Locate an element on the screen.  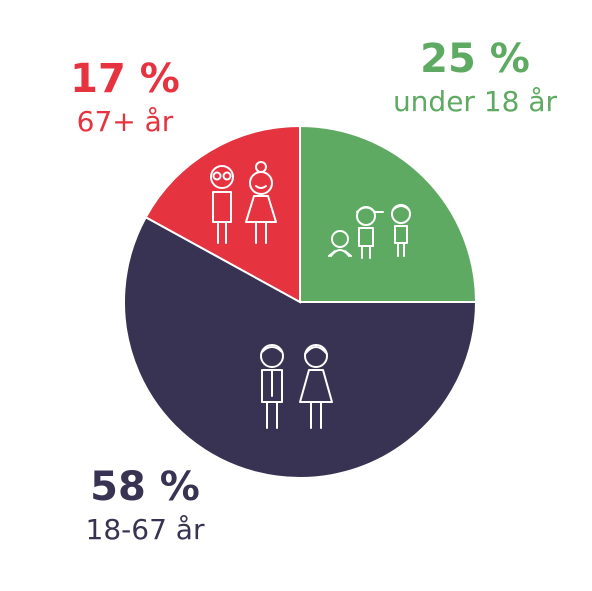
slice-category-label: under 18 år is located at coordinates (475, 101).